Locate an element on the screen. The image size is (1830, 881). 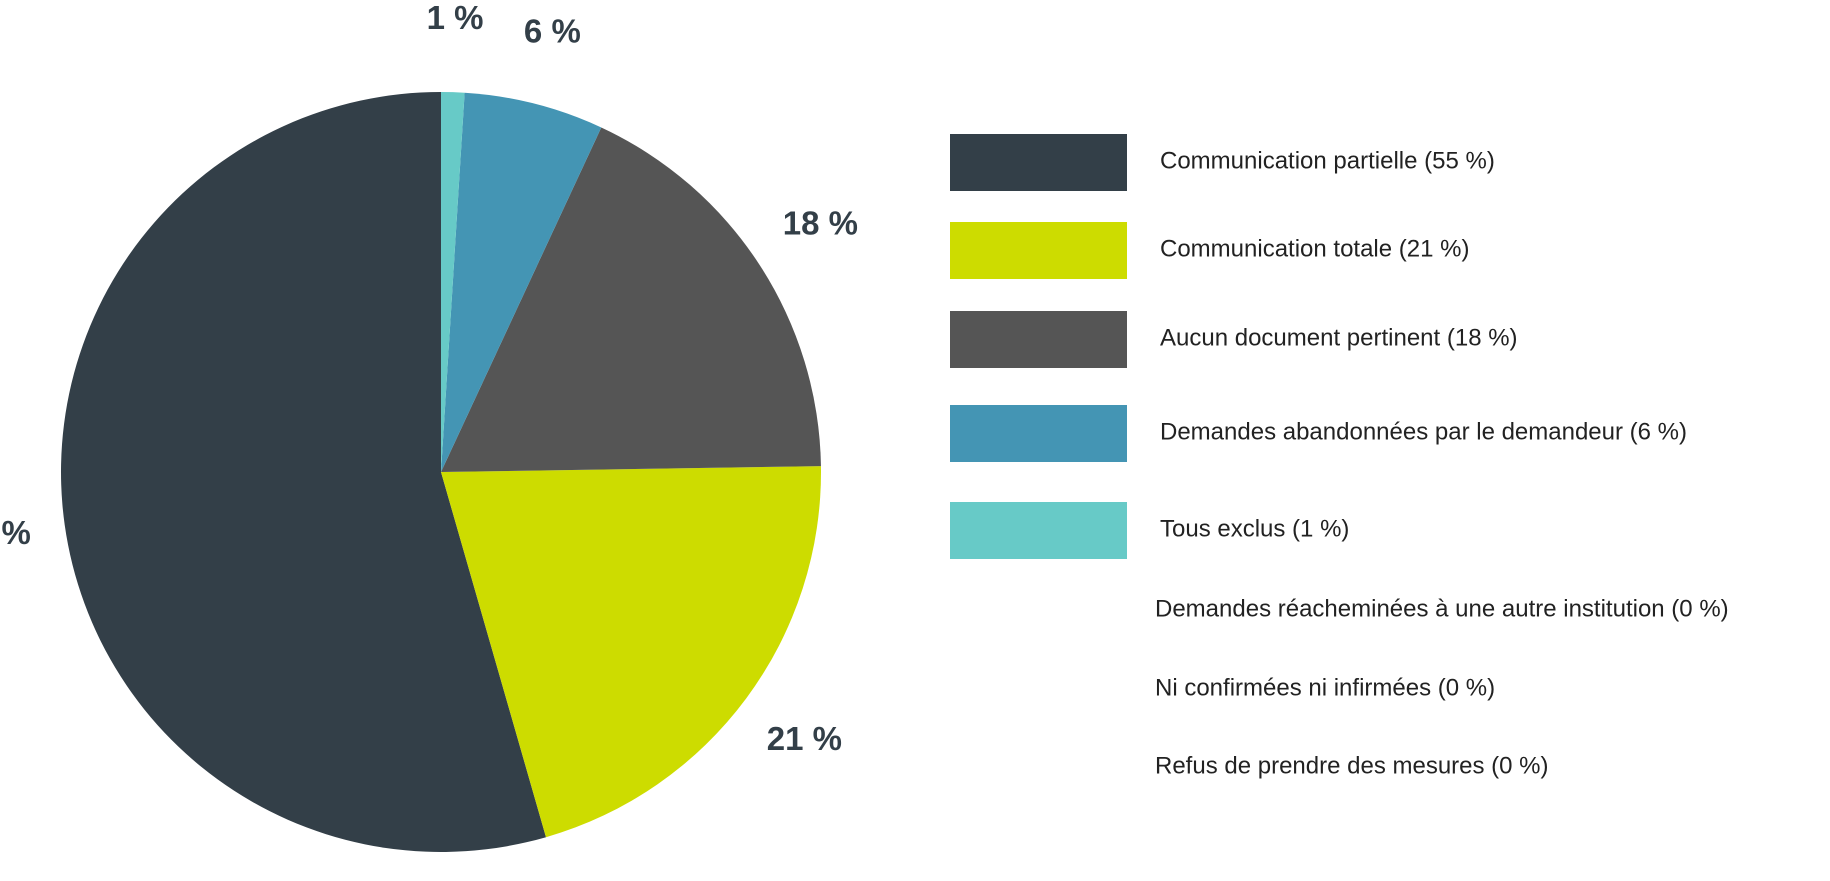
data-label: 6 % is located at coordinates (552, 30).